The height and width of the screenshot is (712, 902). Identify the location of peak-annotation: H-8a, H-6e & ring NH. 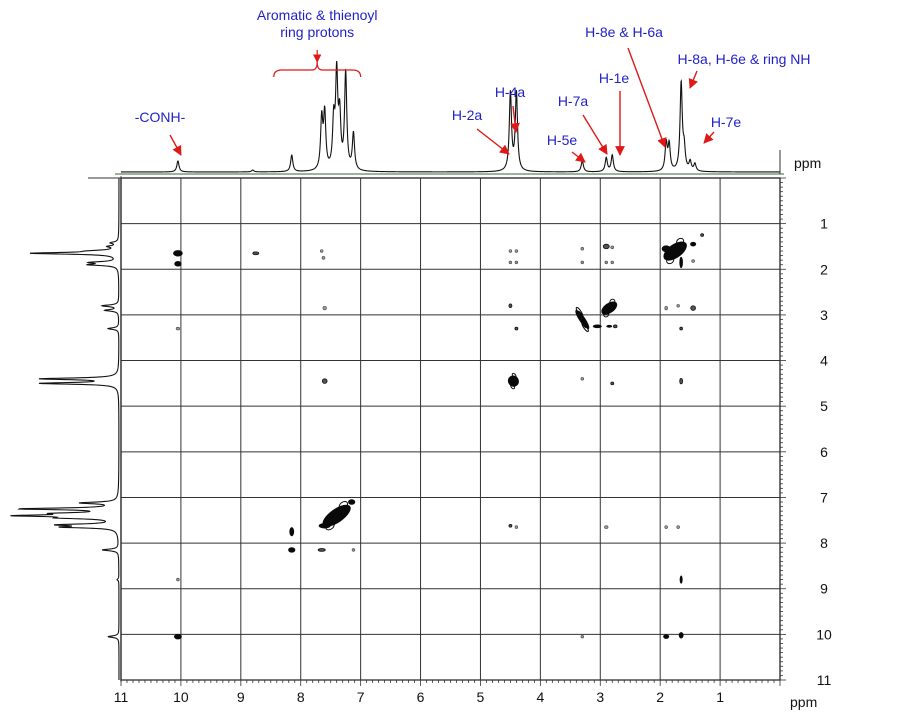
(744, 70).